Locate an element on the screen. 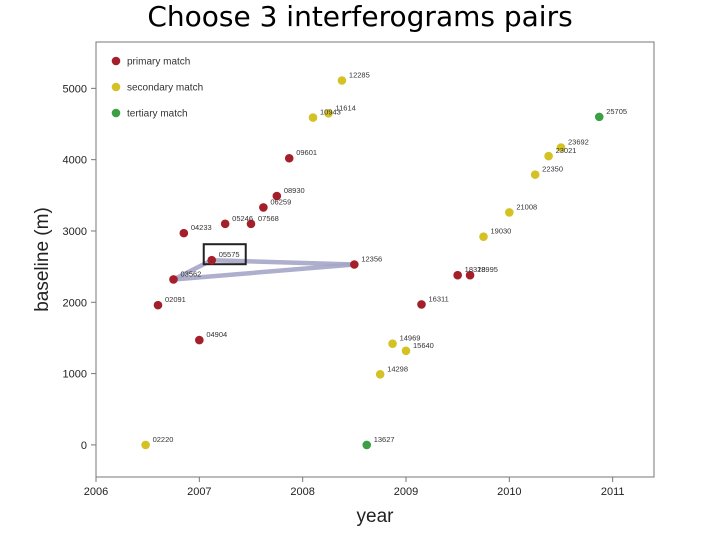 Image resolution: width=720 pixels, height=540 pixels. point-label: 06259 is located at coordinates (280, 201).